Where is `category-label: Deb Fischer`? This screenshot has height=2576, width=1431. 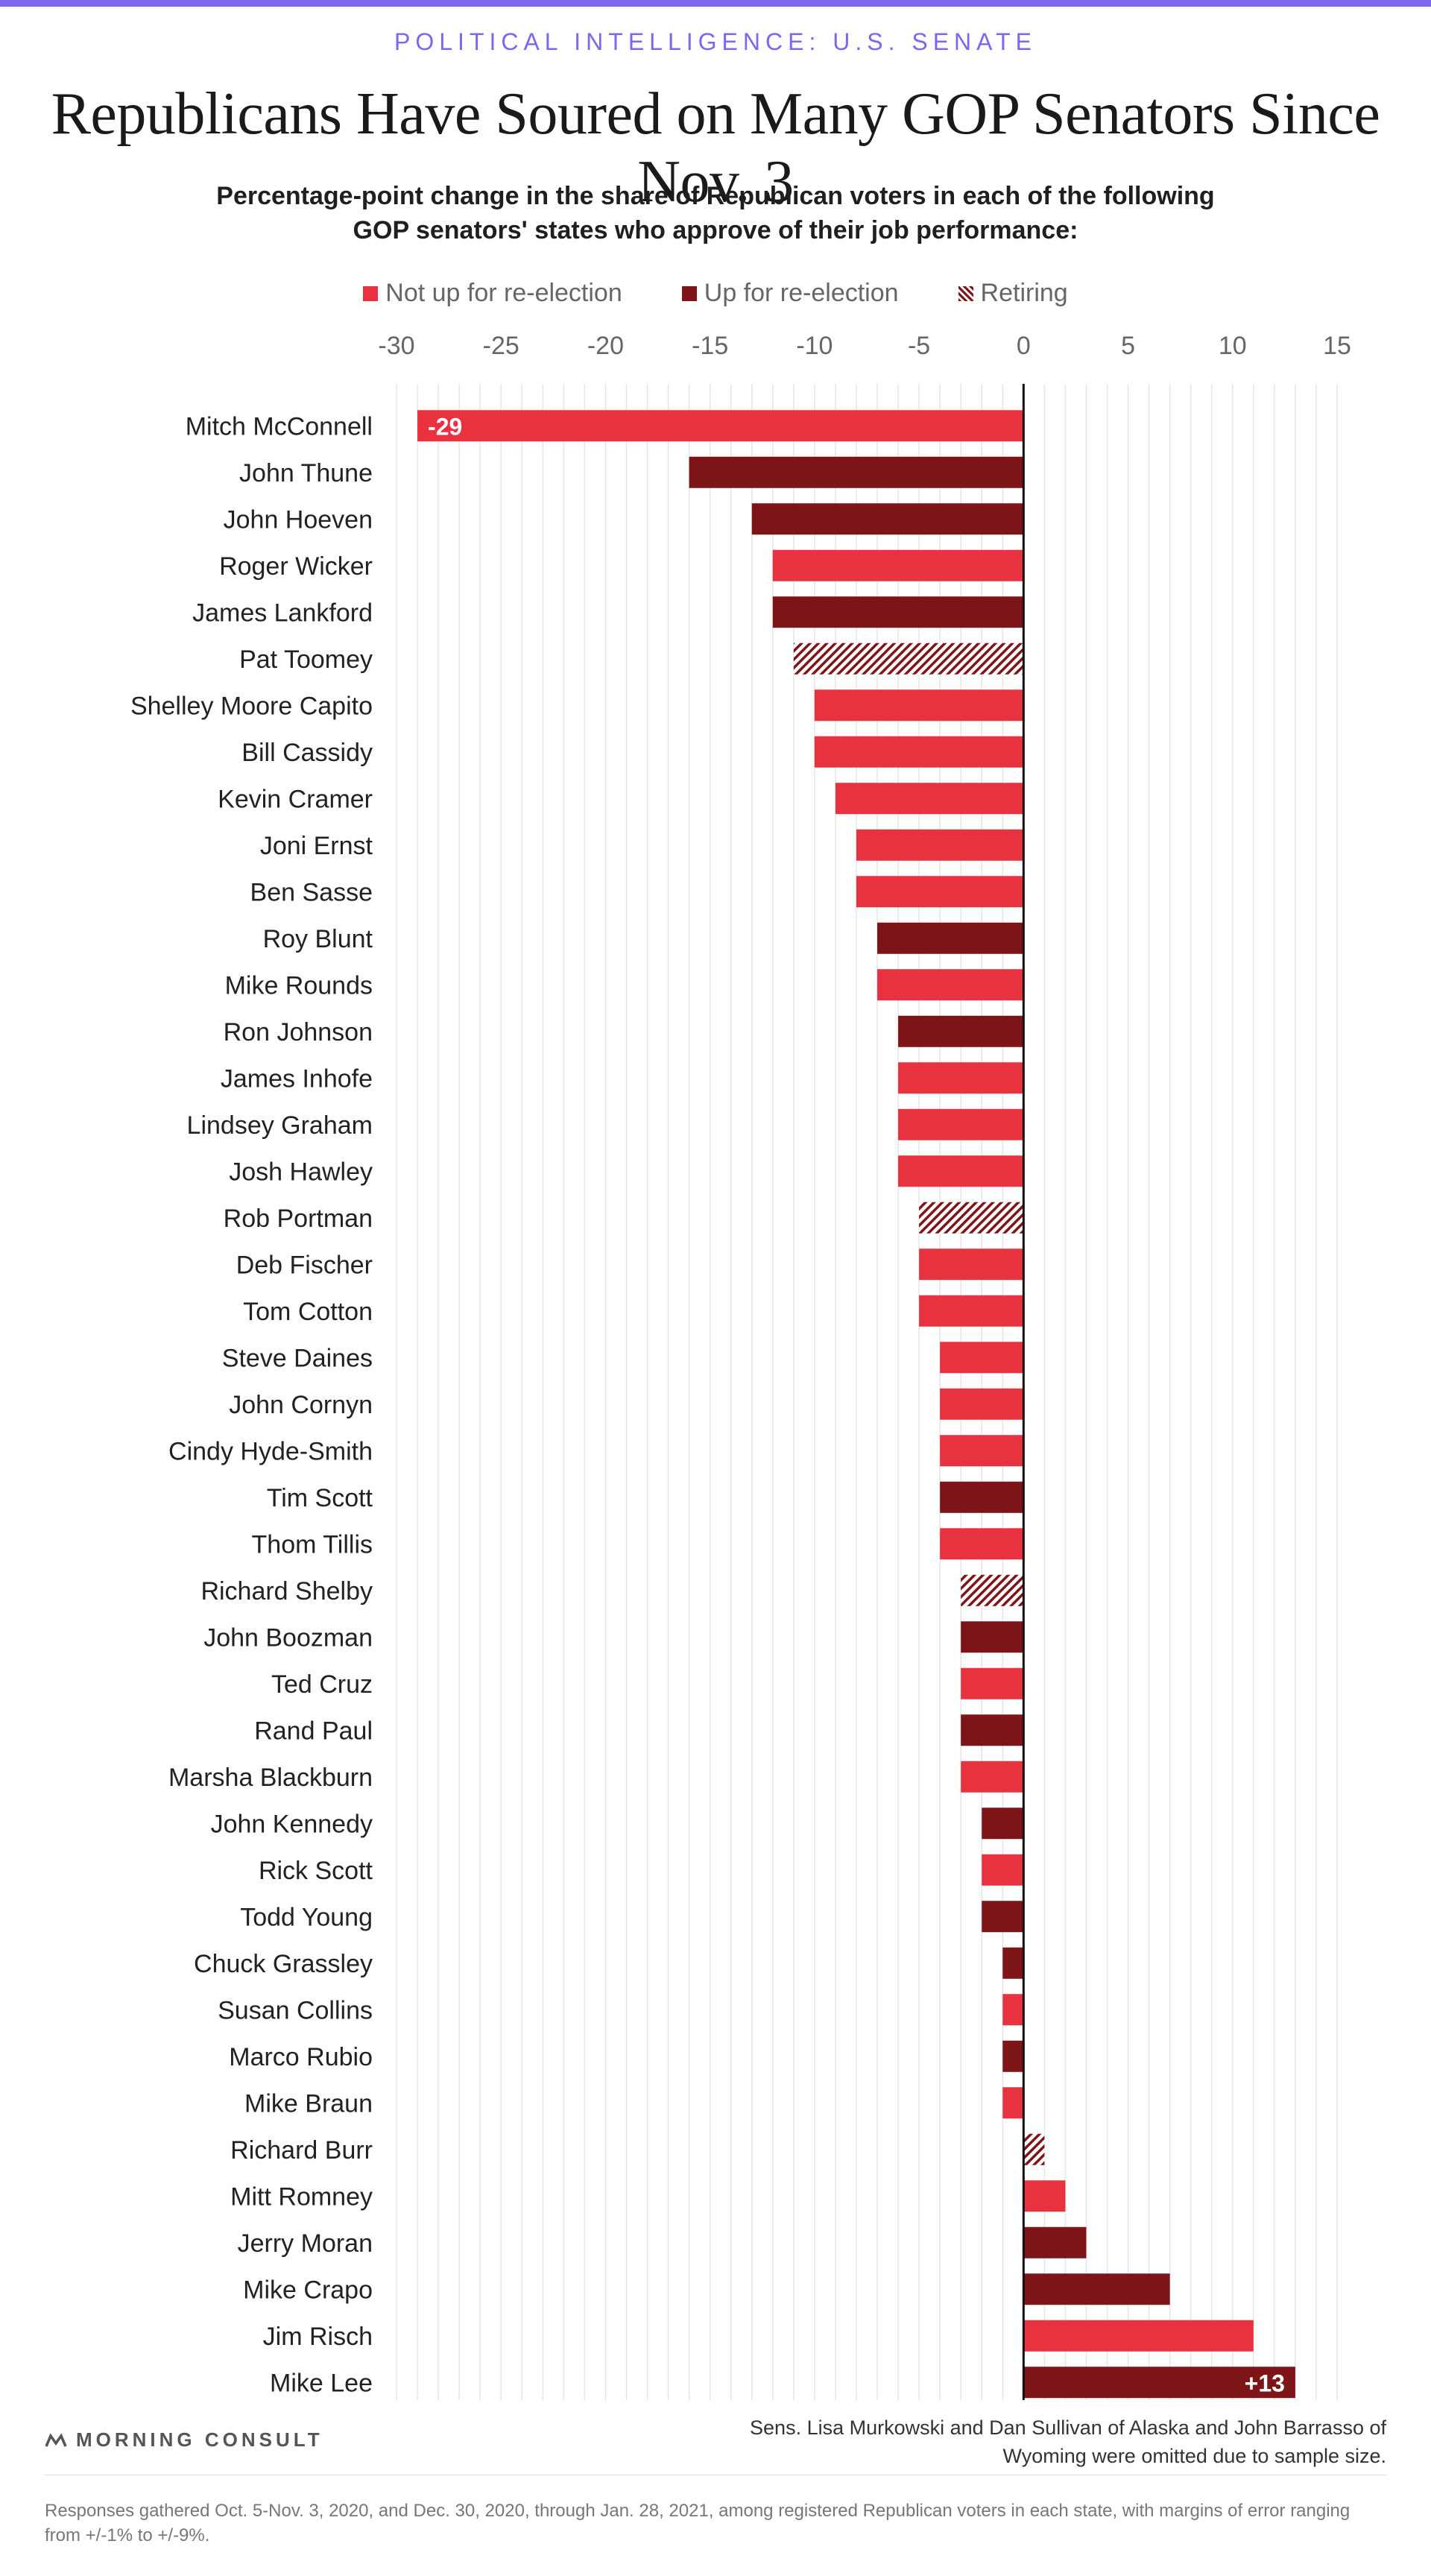 category-label: Deb Fischer is located at coordinates (305, 1265).